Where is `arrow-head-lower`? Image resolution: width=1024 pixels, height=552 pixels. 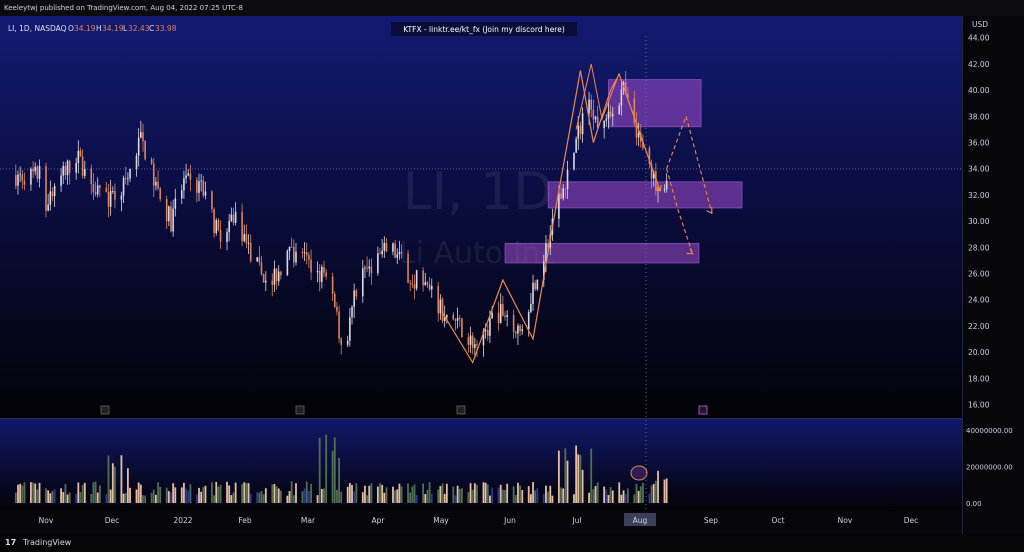
arrow-head-lower is located at coordinates (690, 251).